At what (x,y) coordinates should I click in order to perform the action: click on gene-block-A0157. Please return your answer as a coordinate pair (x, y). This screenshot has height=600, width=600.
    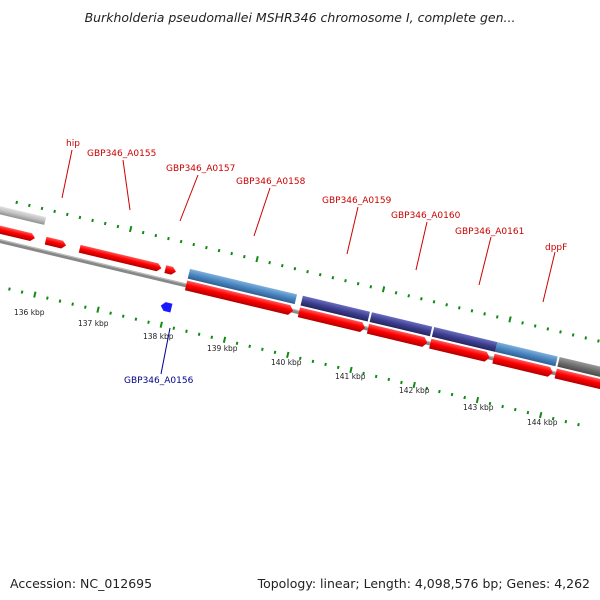
    Looking at the image, I should click on (242, 286).